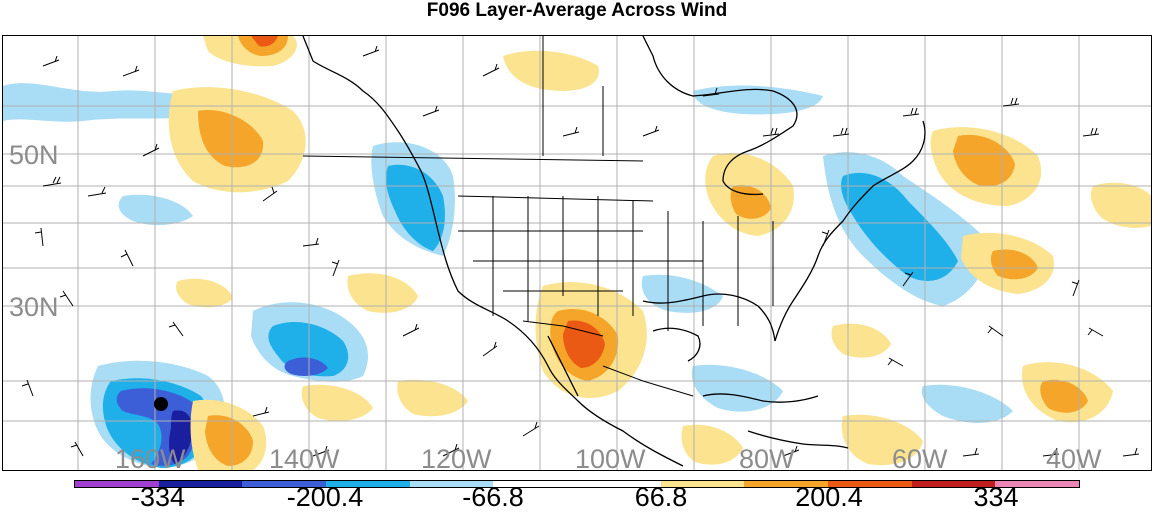 This screenshot has width=1154, height=512. I want to click on lon-label-160w: 160W, so click(150, 457).